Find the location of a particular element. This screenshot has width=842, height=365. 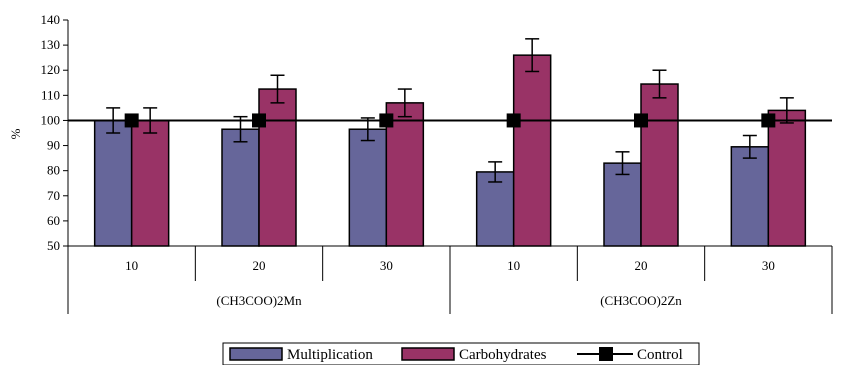

y-axis-label: % is located at coordinates (15, 133).